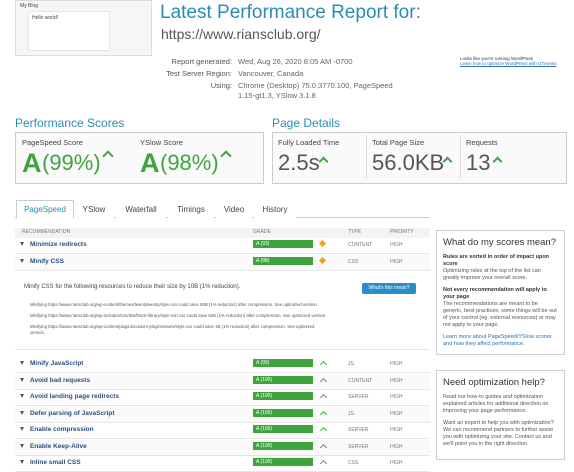 This screenshot has width=574, height=472. Describe the element at coordinates (201, 61) in the screenshot. I see `info-label: Report generated:` at that location.